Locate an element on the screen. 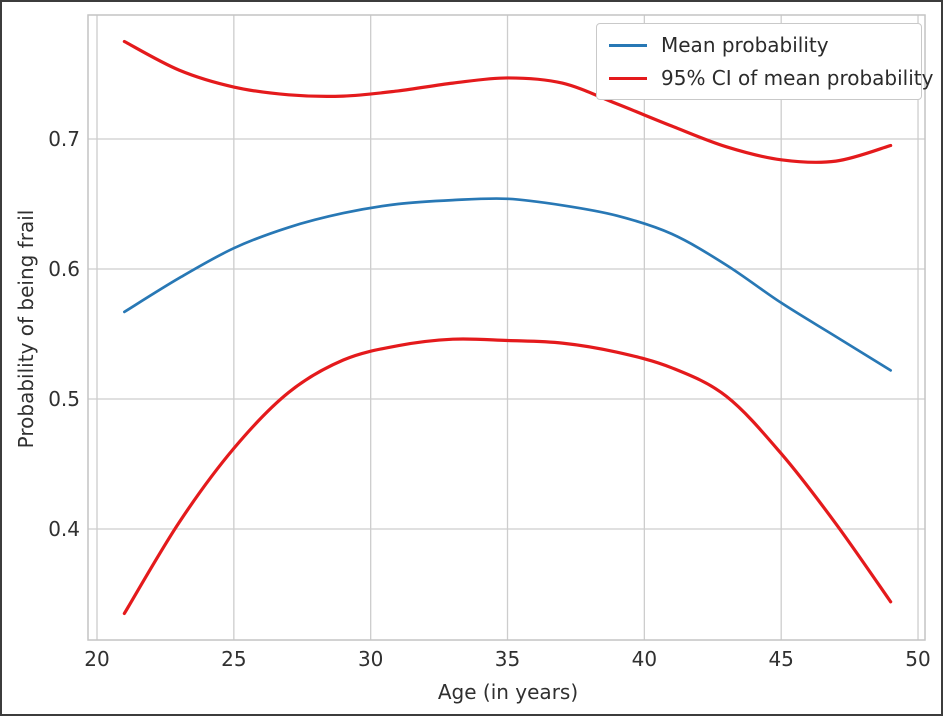  x-tick-label: 30 is located at coordinates (370, 659).